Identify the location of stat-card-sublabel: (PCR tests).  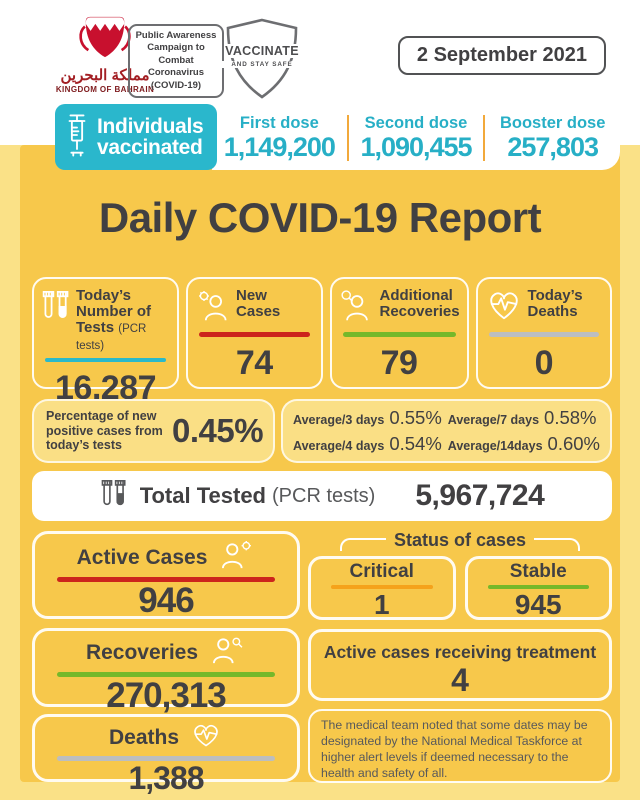
(111, 337).